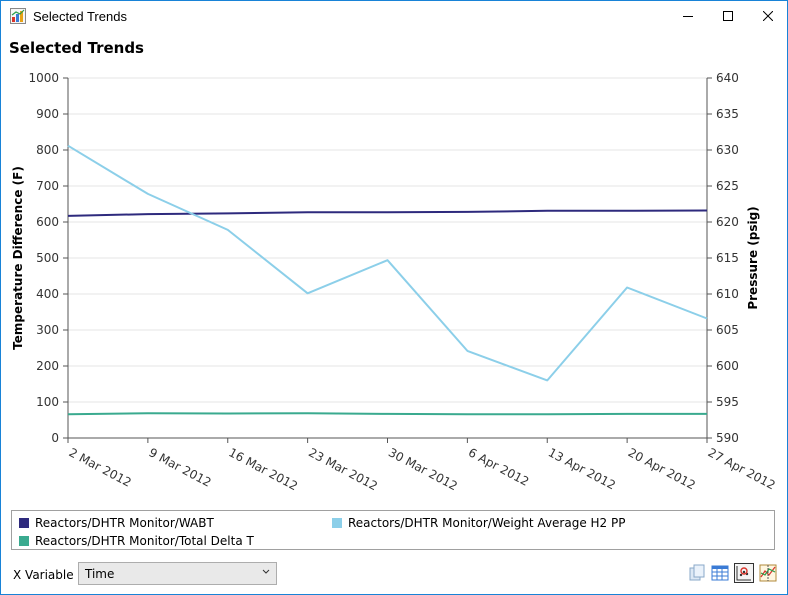  Describe the element at coordinates (100, 574) in the screenshot. I see `x-variable-value: Time` at that location.